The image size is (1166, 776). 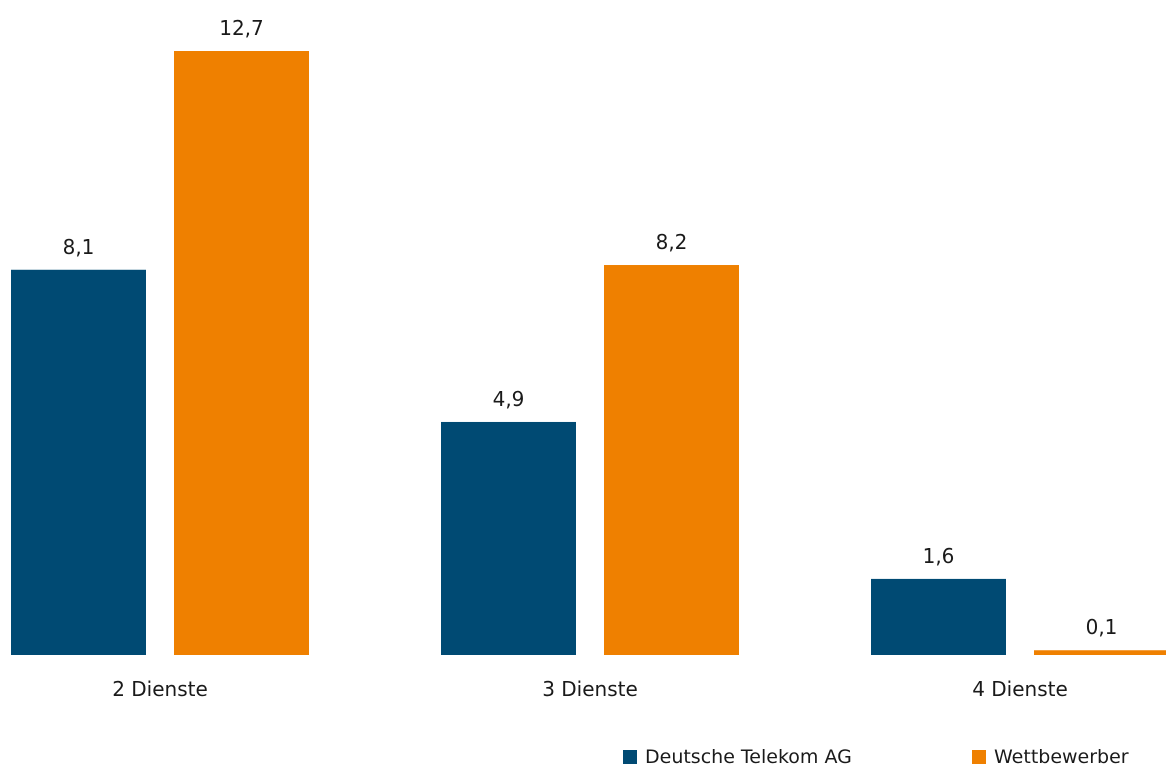 I want to click on data-label-telekom-4: 1,6, so click(x=939, y=556).